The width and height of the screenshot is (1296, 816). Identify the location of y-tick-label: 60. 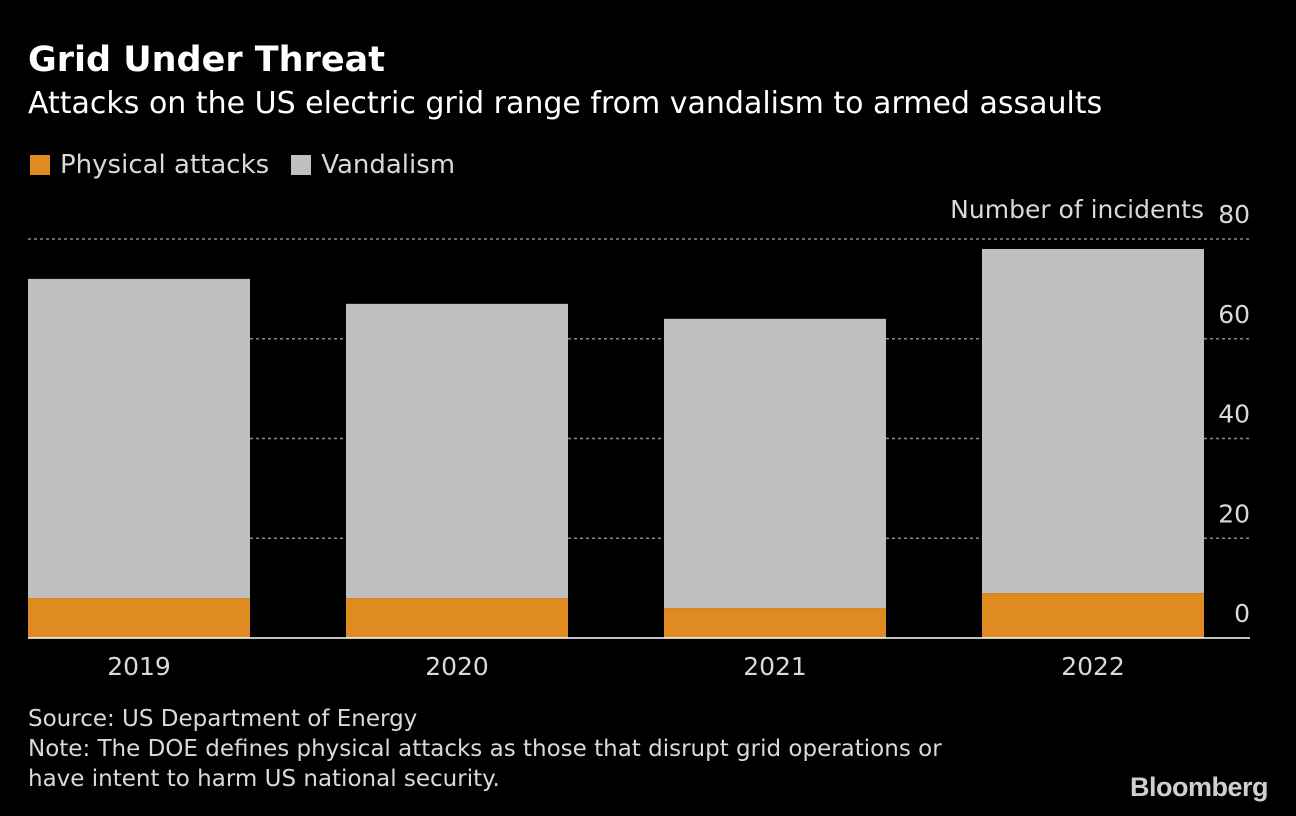
(1234, 314).